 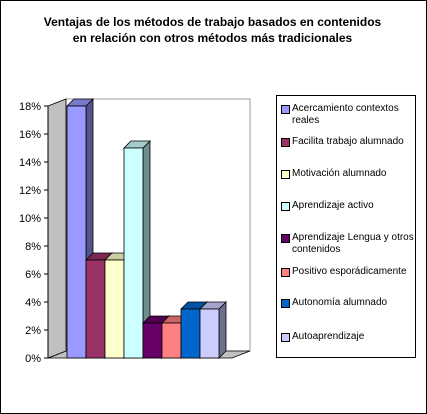 What do you see at coordinates (339, 173) in the screenshot?
I see `legend-label: Motivación alumnado` at bounding box center [339, 173].